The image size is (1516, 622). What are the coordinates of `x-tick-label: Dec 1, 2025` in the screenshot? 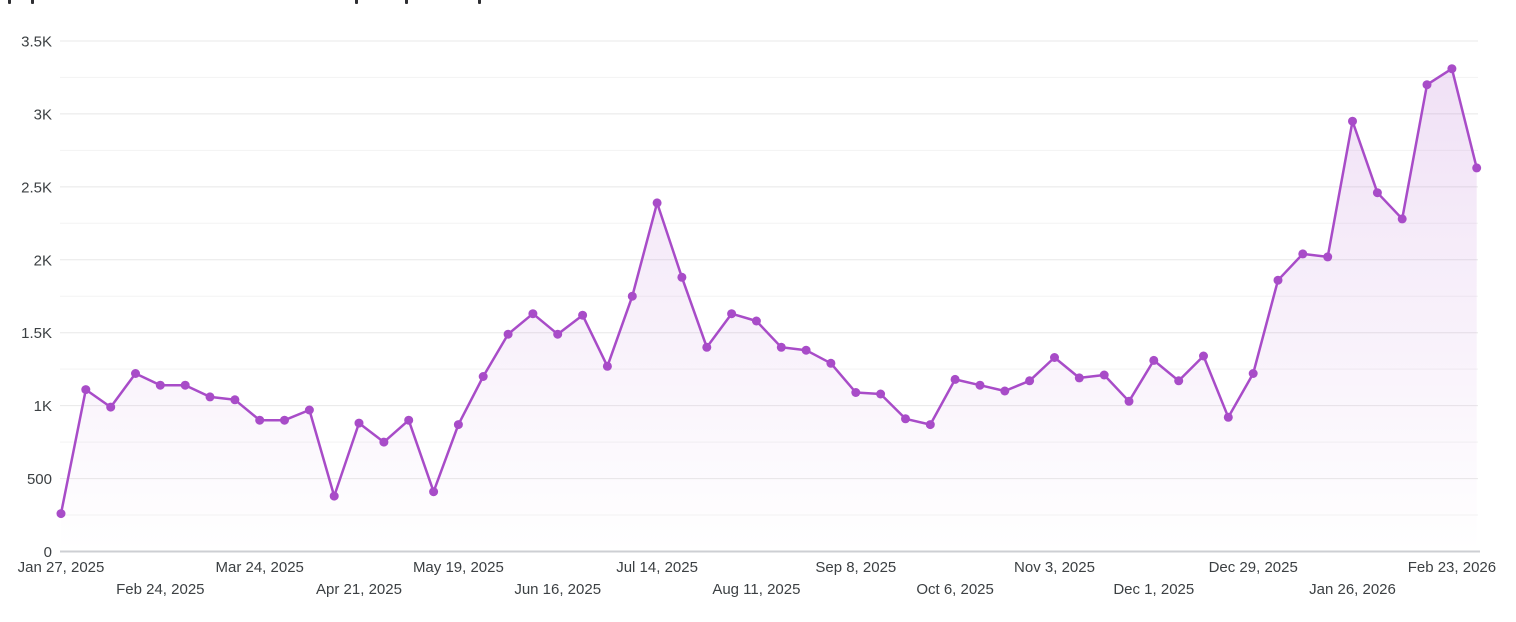 It's located at (1153, 589).